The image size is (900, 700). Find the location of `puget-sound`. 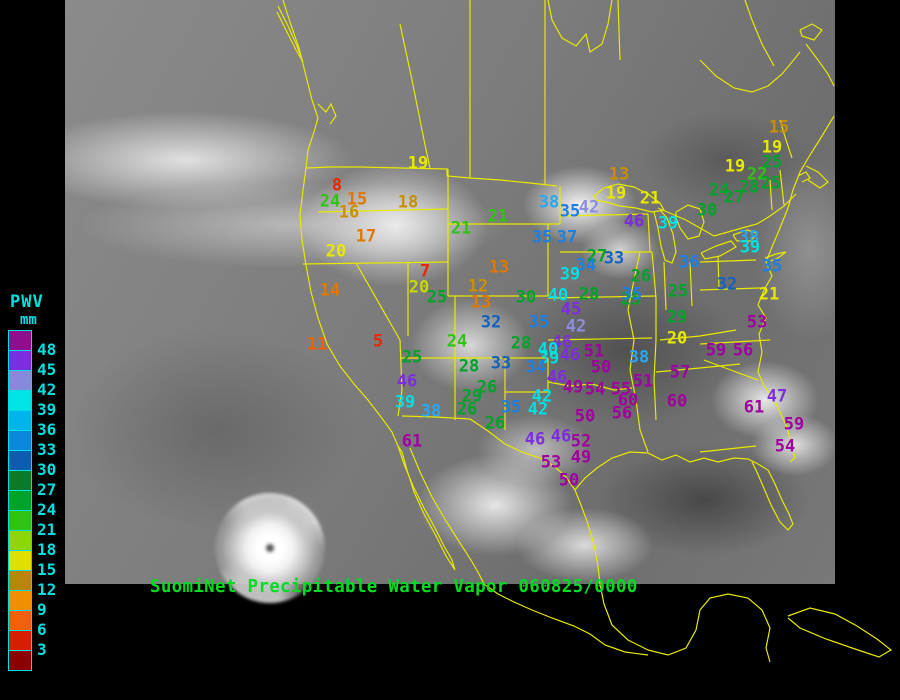

puget-sound is located at coordinates (327, 113).